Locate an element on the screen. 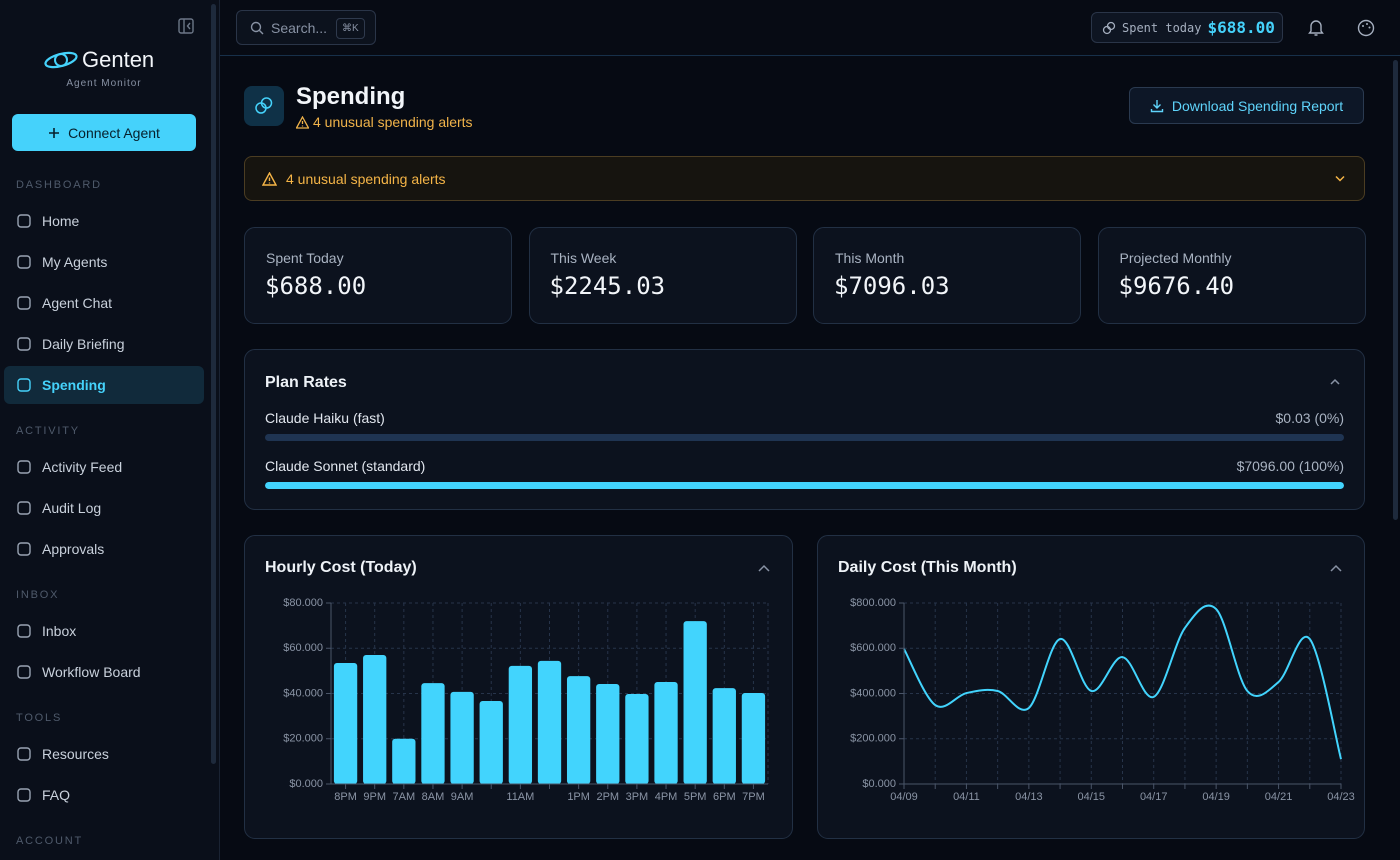 Image resolution: width=1400 pixels, height=860 pixels. download-report-button: Download Spending Report is located at coordinates (1246, 105).